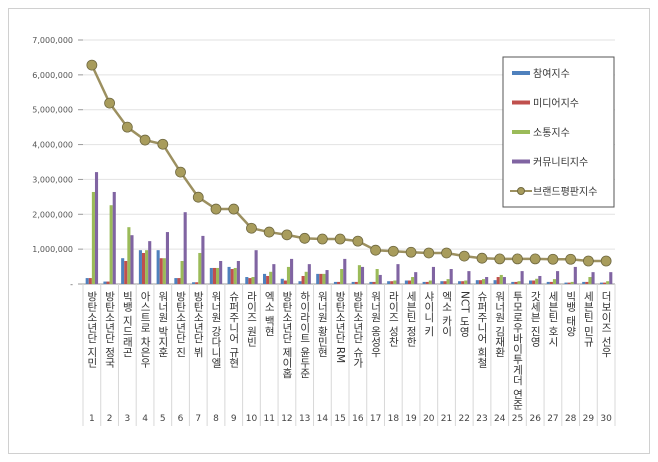 This screenshot has height=462, width=658. I want to click on x-rank-label: 20, so click(429, 419).